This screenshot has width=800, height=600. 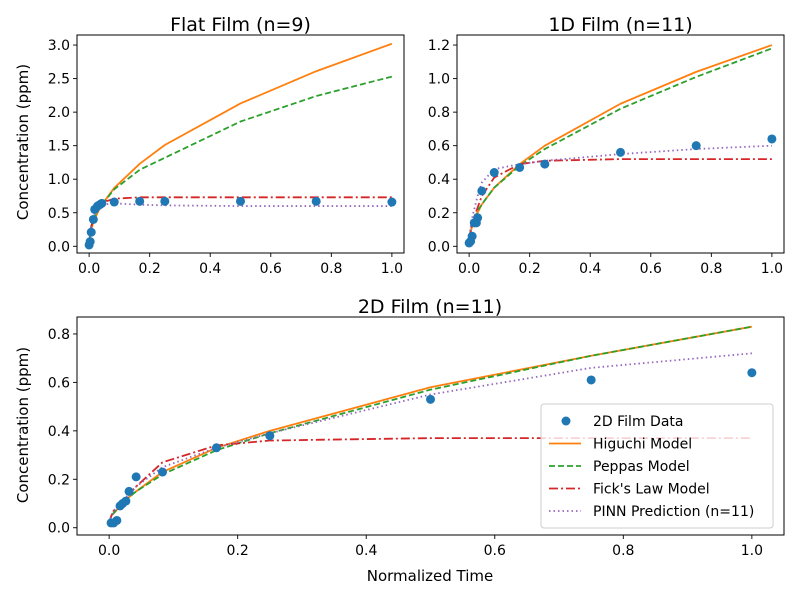 I want to click on y-tick-label: 2.0, so click(x=59, y=113).